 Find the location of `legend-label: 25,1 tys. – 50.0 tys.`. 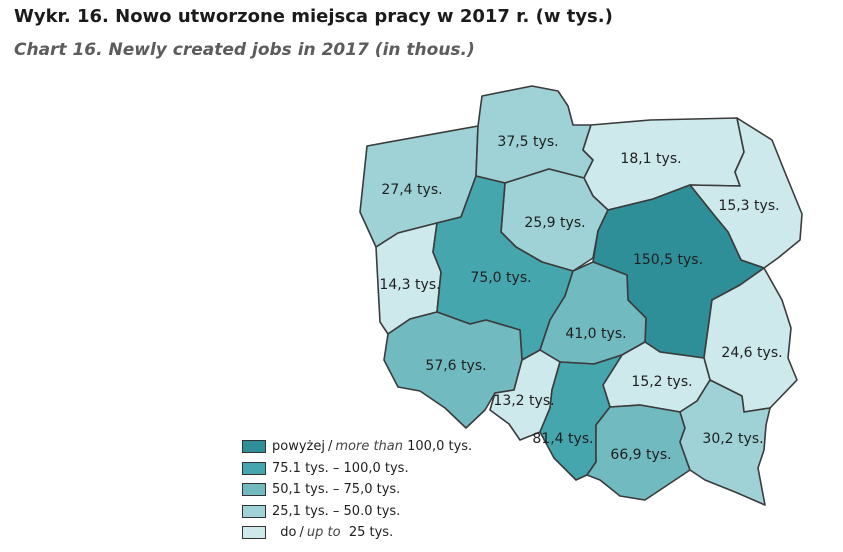

legend-label: 25,1 tys. – 50.0 tys. is located at coordinates (336, 511).